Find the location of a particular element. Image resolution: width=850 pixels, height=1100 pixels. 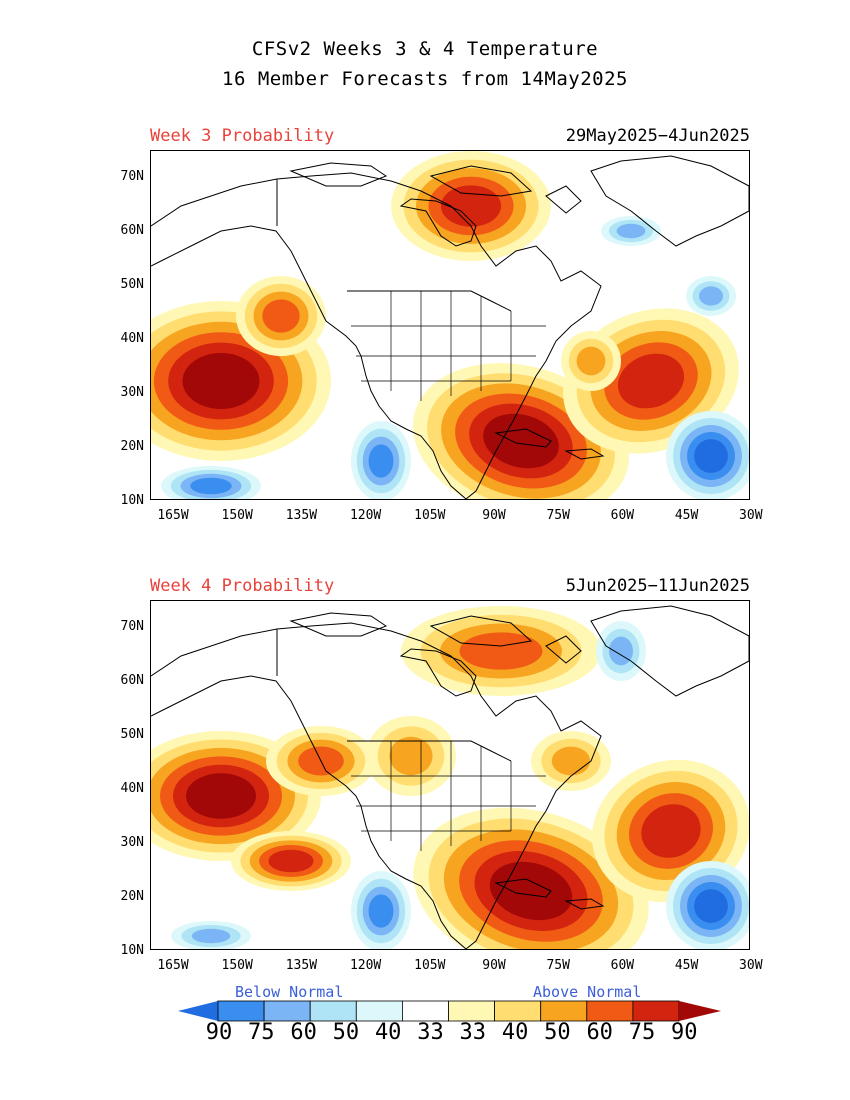

legend-arrow-right is located at coordinates (700, 1011).